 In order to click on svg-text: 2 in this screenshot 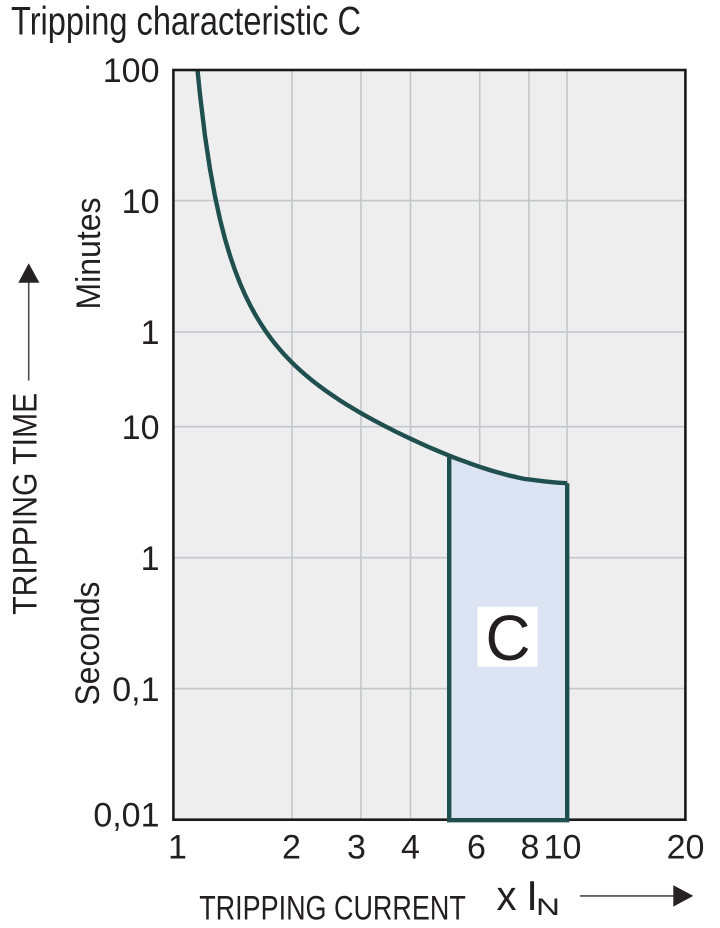, I will do `click(291, 847)`.